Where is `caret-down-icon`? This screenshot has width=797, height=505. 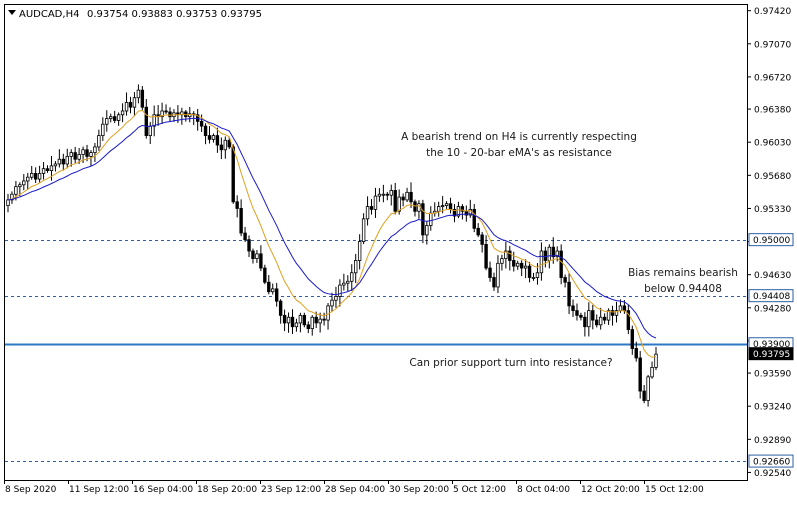 caret-down-icon is located at coordinates (12, 12).